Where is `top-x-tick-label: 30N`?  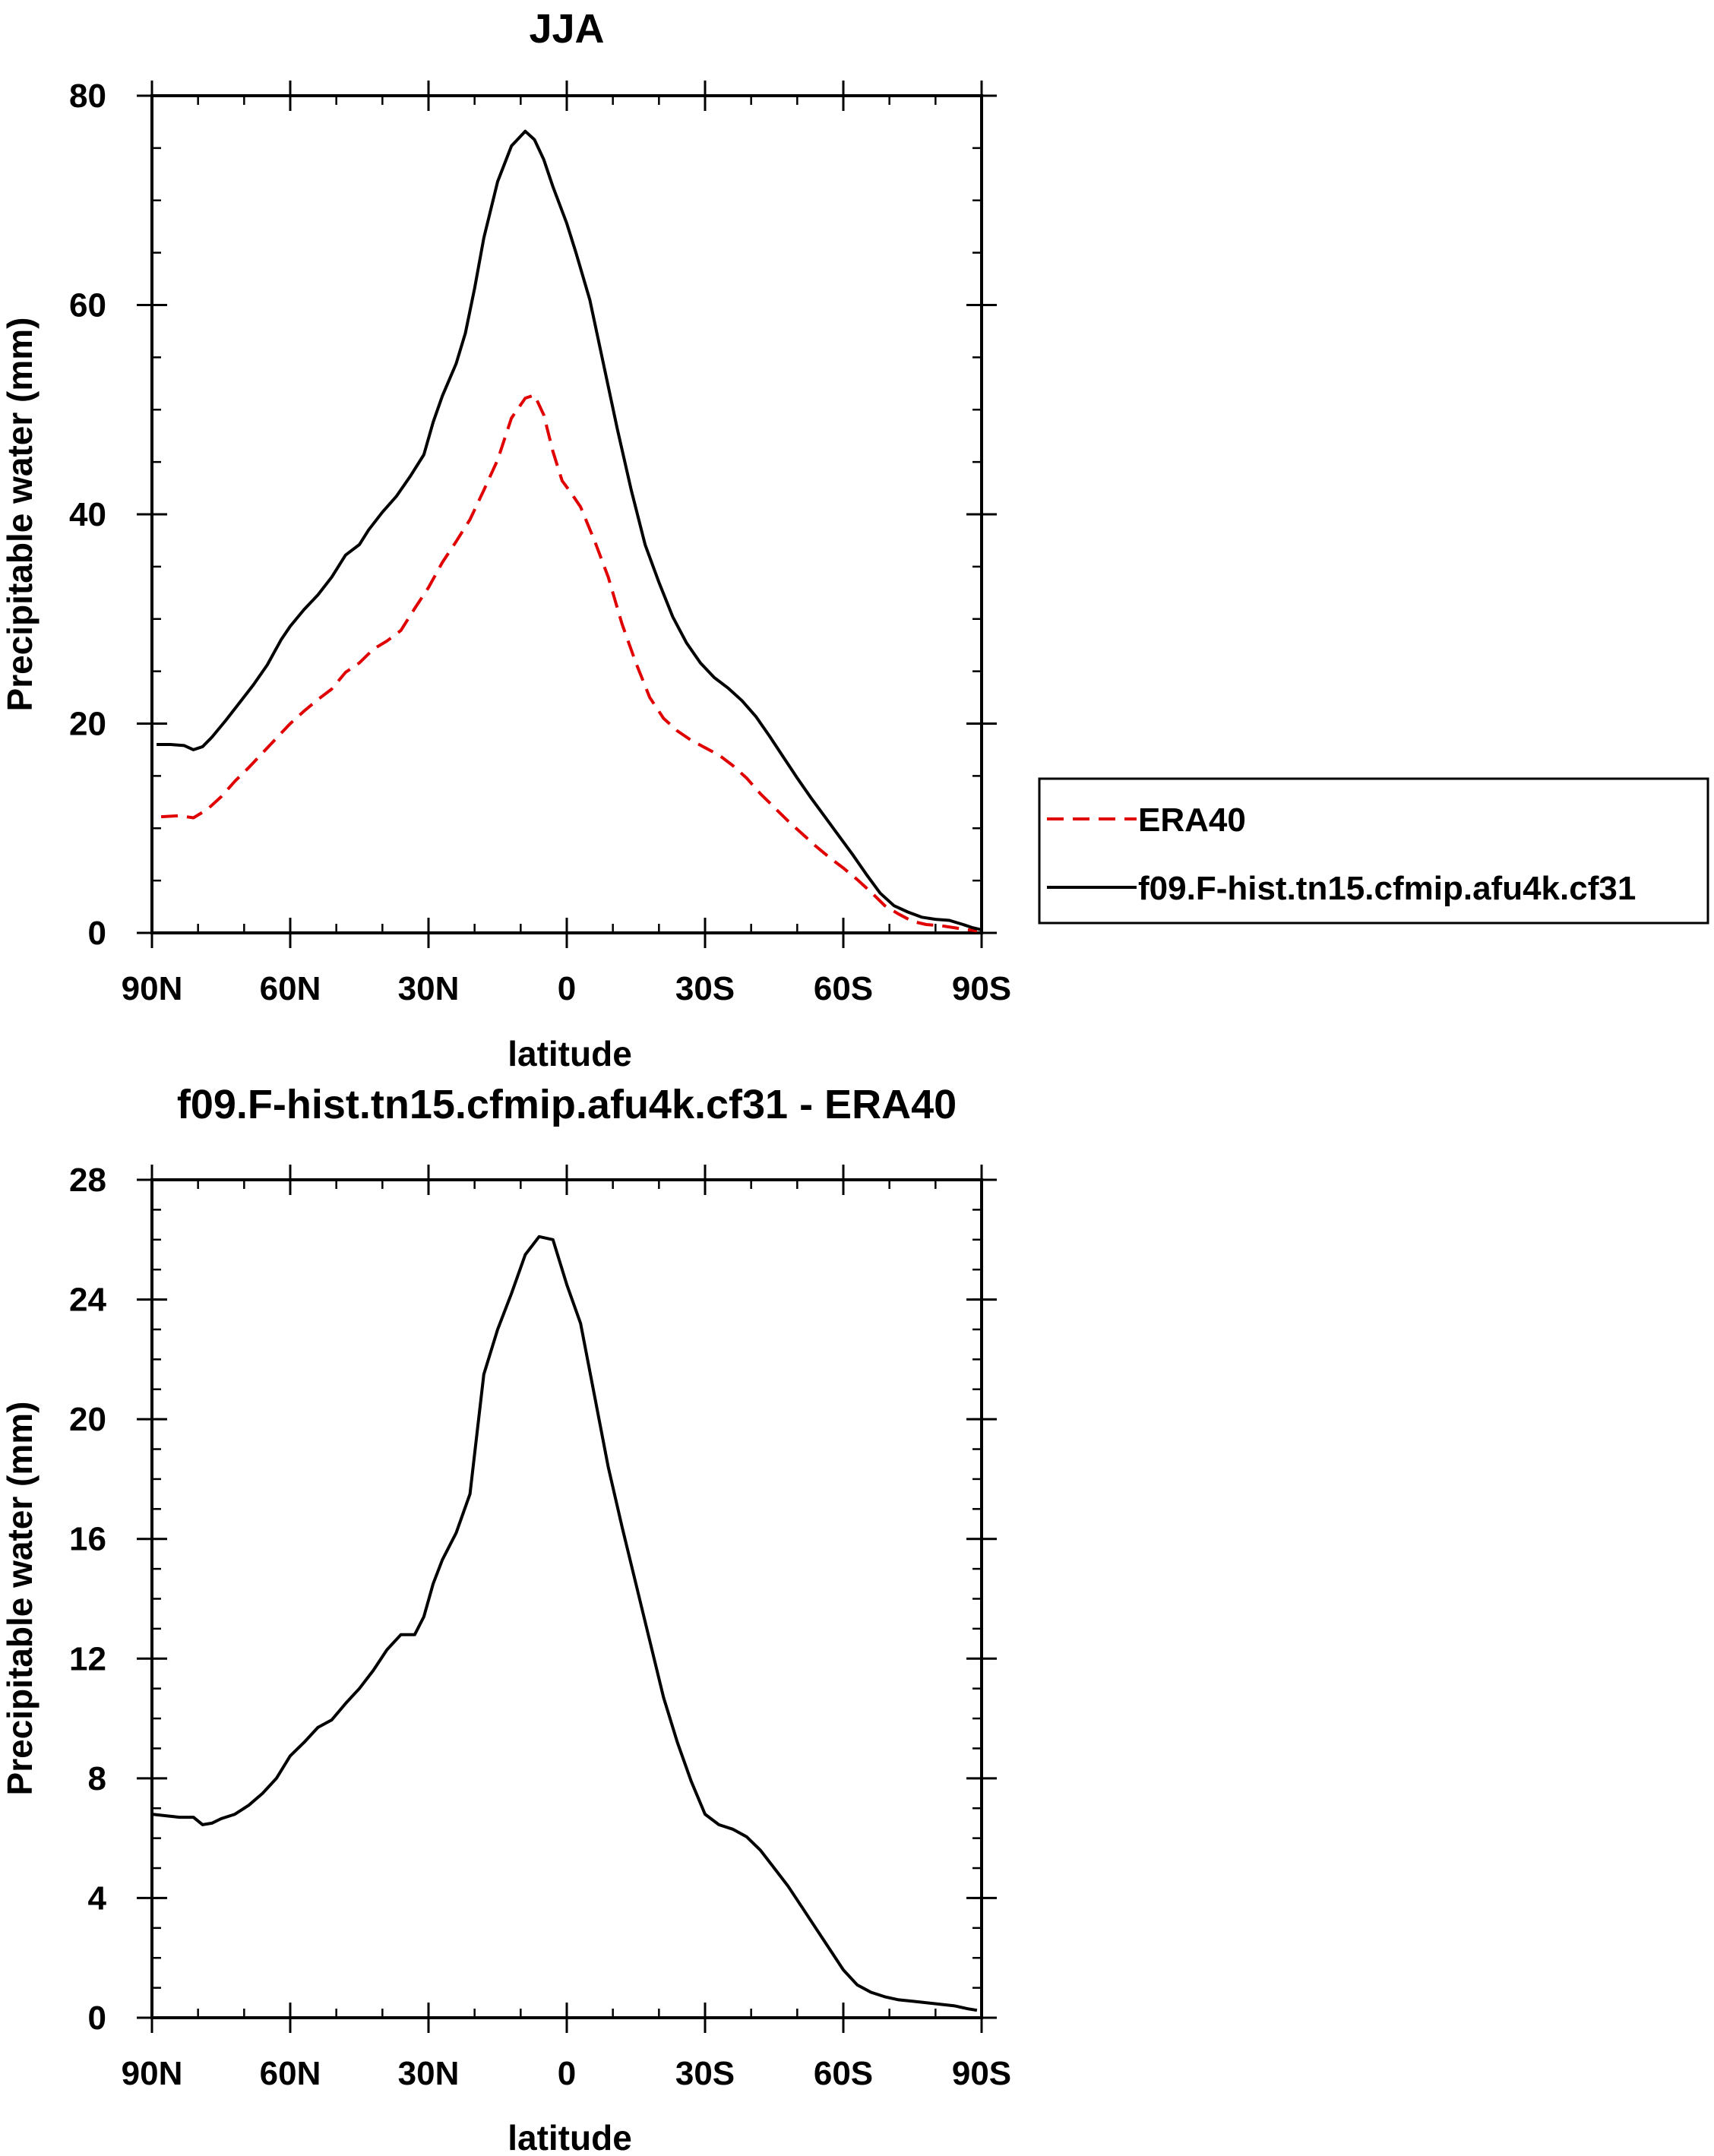
top-x-tick-label: 30N is located at coordinates (429, 988).